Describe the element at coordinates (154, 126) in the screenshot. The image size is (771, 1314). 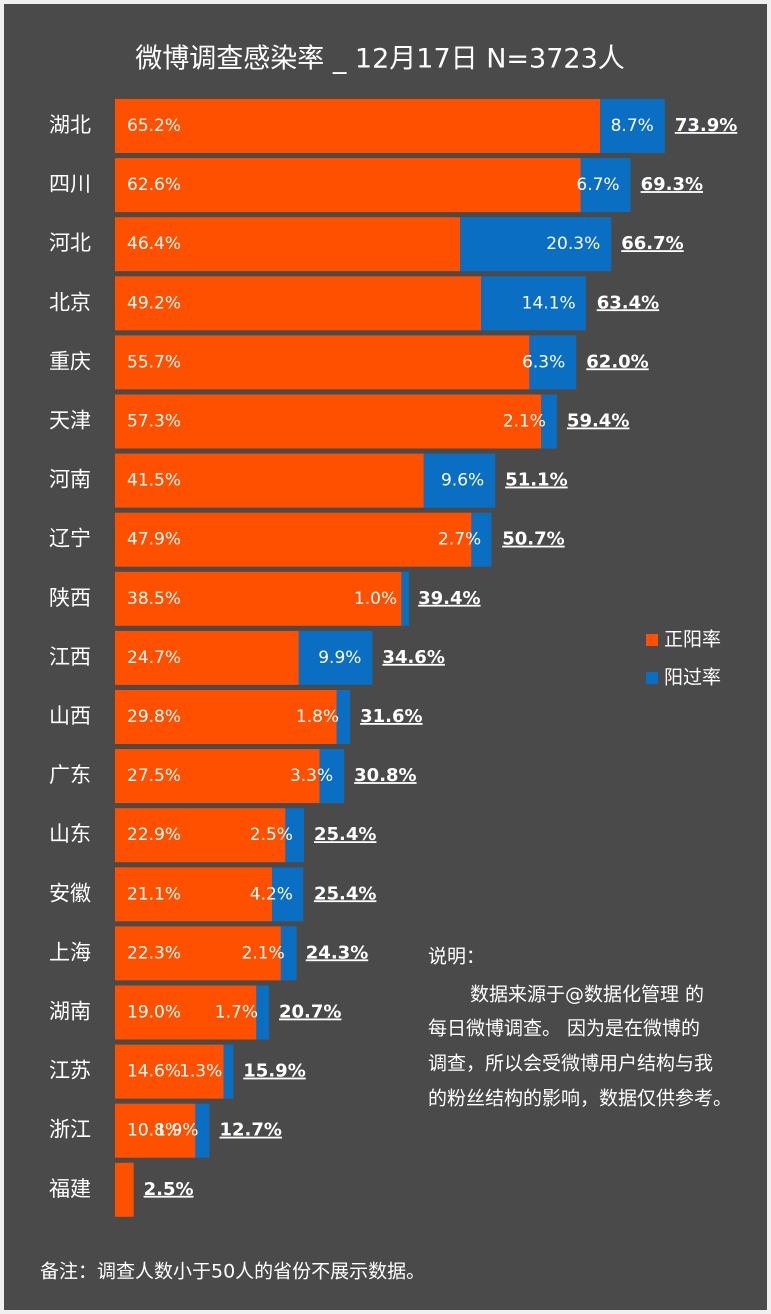
I see `value-label: 65.2%` at that location.